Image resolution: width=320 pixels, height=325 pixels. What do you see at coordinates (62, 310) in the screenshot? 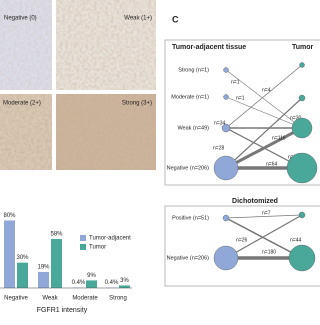
I see `x-axis-label: FGFR1 intensity` at bounding box center [62, 310].